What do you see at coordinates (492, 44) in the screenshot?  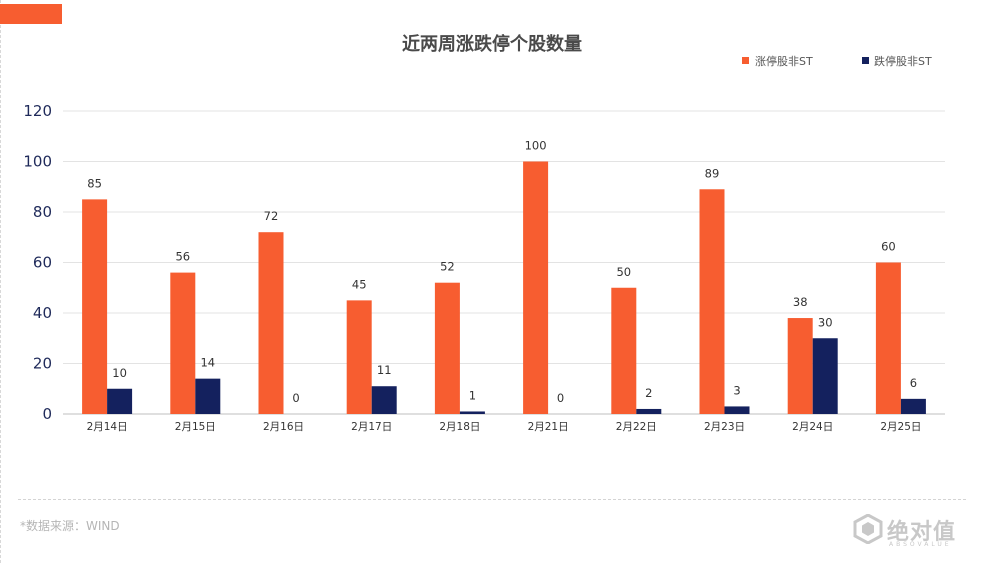 I see `chart-title: 近两周涨跌停个股数量` at bounding box center [492, 44].